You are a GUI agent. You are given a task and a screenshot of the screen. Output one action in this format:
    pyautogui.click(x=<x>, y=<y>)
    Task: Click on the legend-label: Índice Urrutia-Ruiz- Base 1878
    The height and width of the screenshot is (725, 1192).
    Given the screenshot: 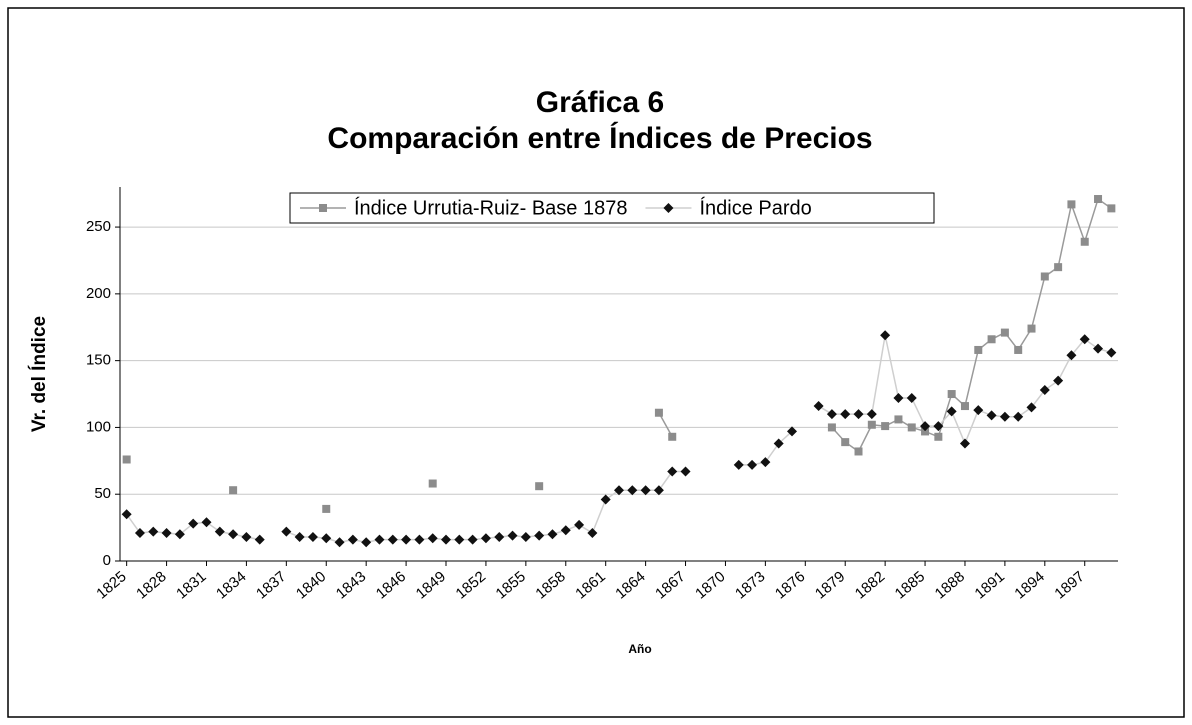 What is the action you would take?
    pyautogui.click(x=490, y=207)
    